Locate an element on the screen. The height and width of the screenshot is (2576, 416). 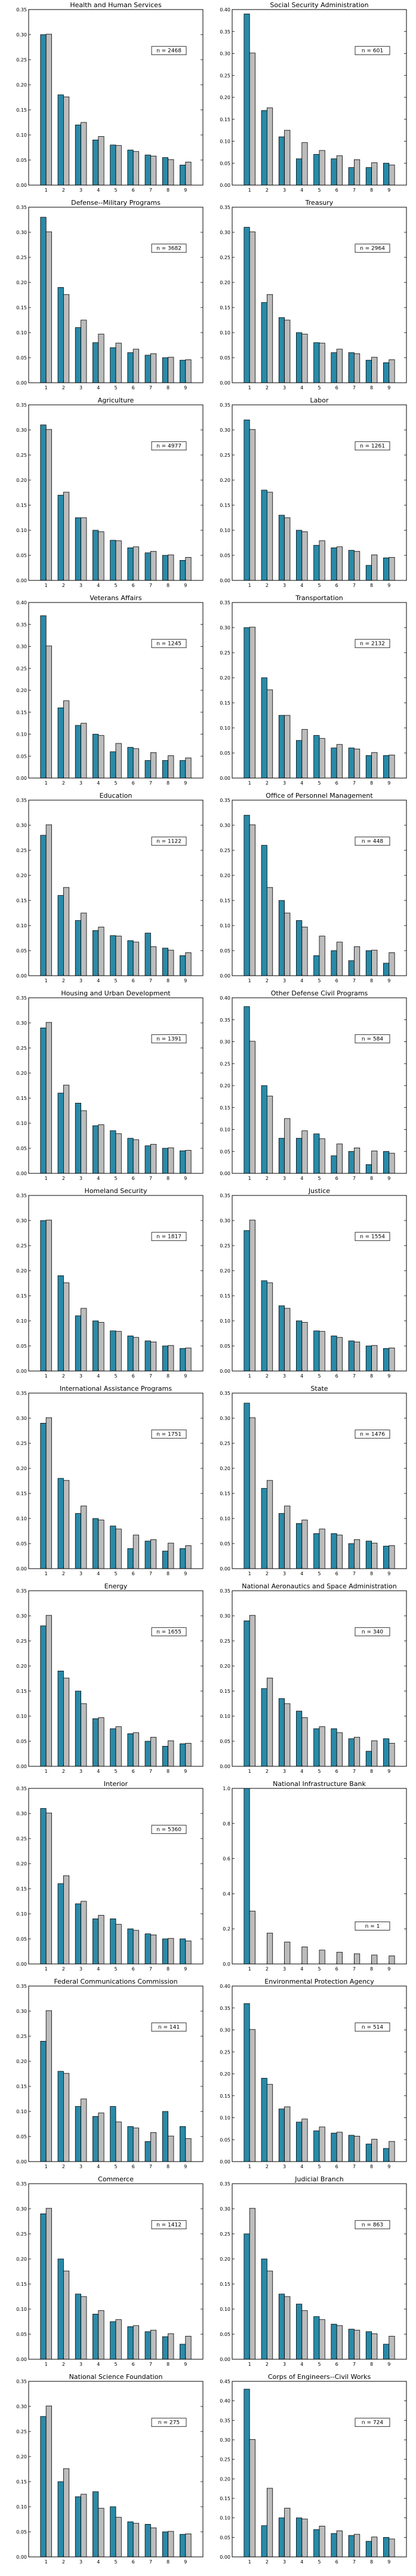
panel-title: Judicial Branch is located at coordinates (318, 2179).